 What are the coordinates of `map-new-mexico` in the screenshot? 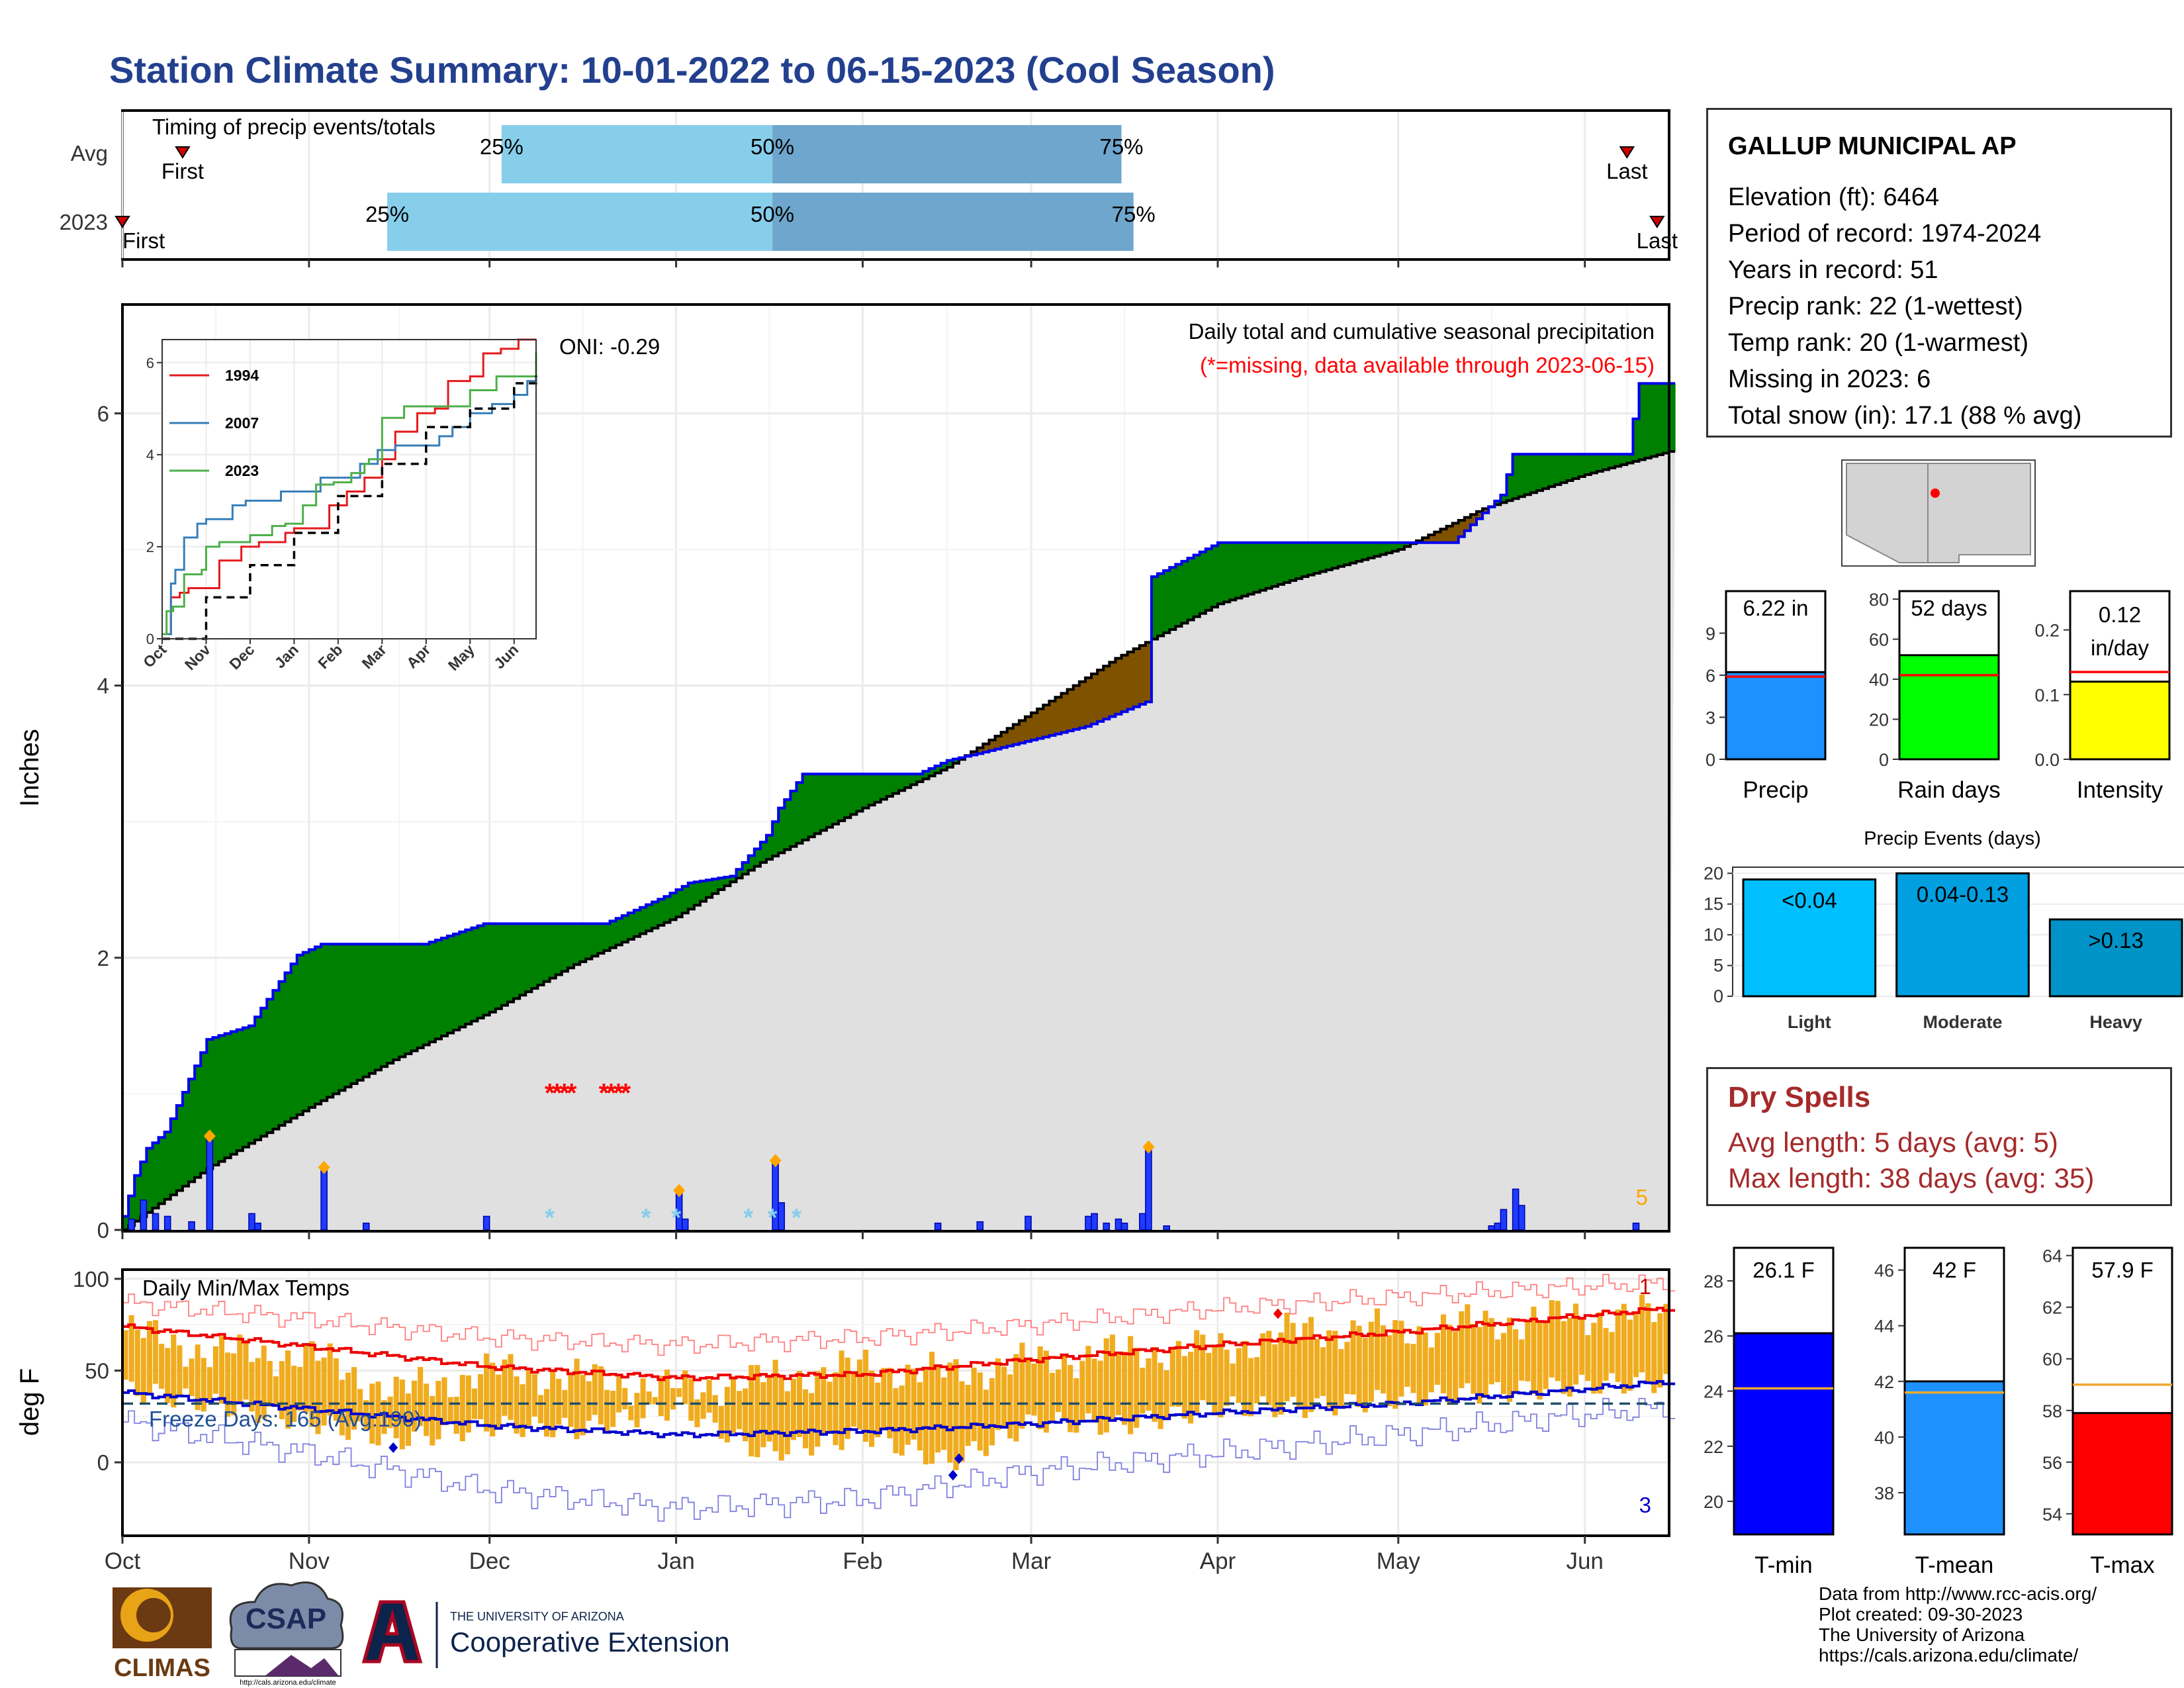 It's located at (1979, 513).